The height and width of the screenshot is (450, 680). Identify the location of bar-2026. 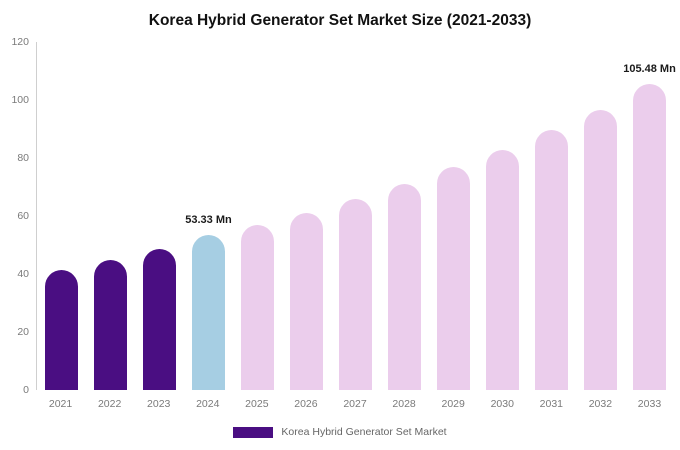
(306, 301).